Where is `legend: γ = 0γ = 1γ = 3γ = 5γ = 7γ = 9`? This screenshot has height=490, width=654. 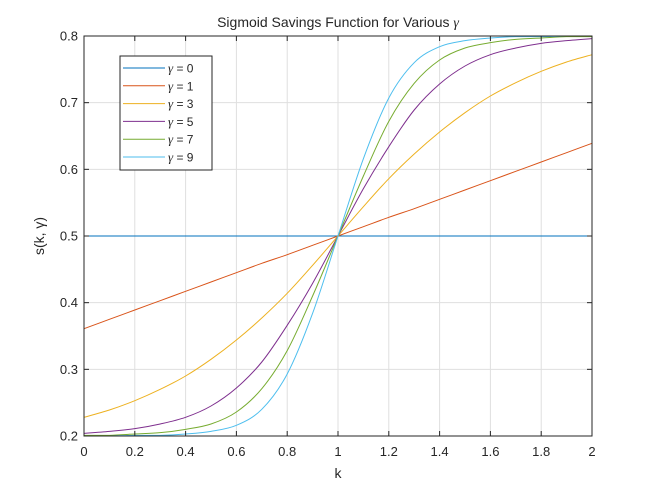
legend: γ = 0γ = 1γ = 3γ = 5γ = 7γ = 9 is located at coordinates (166, 113).